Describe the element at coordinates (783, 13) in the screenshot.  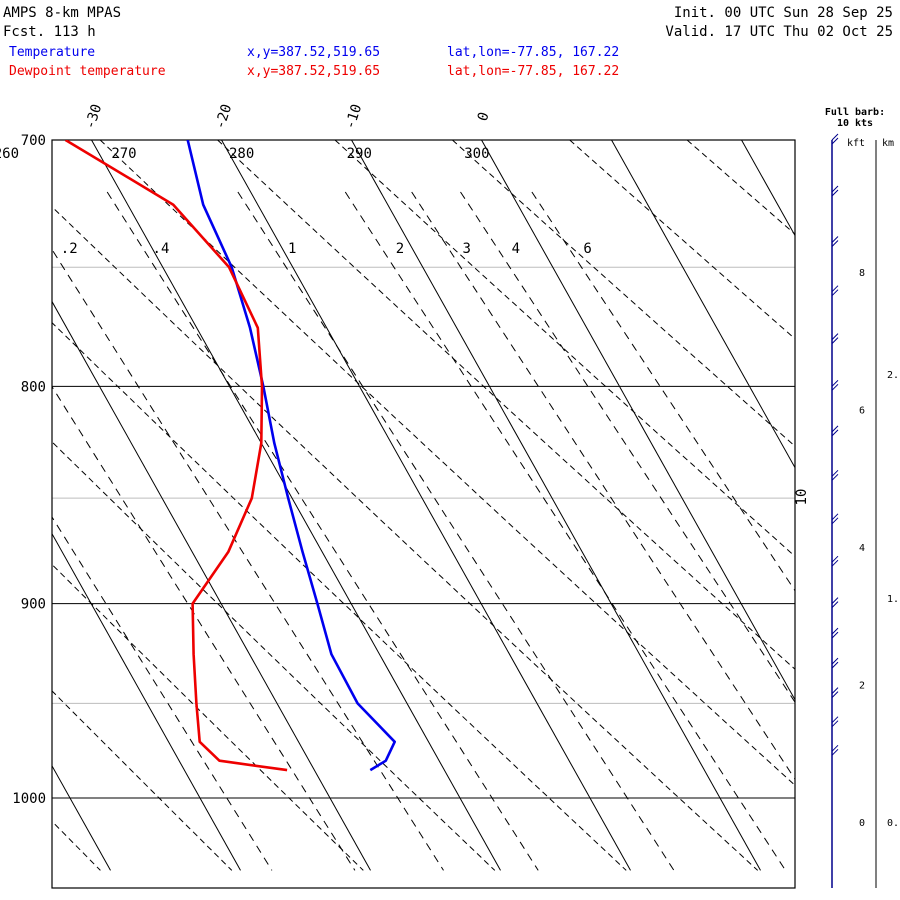
I see `init-time: Init. 00 UTC Sun 28 Sep 25` at that location.